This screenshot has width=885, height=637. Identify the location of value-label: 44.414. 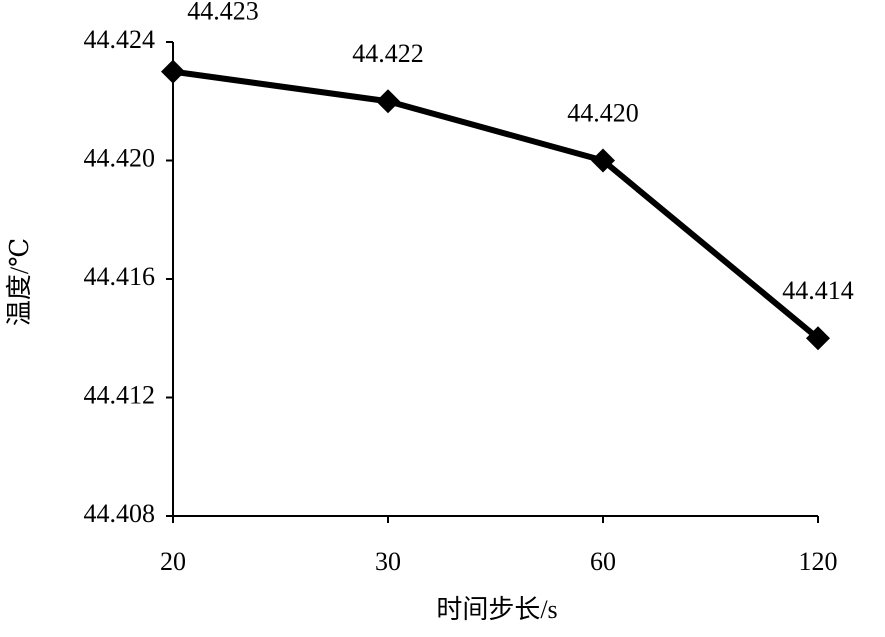
(818, 290).